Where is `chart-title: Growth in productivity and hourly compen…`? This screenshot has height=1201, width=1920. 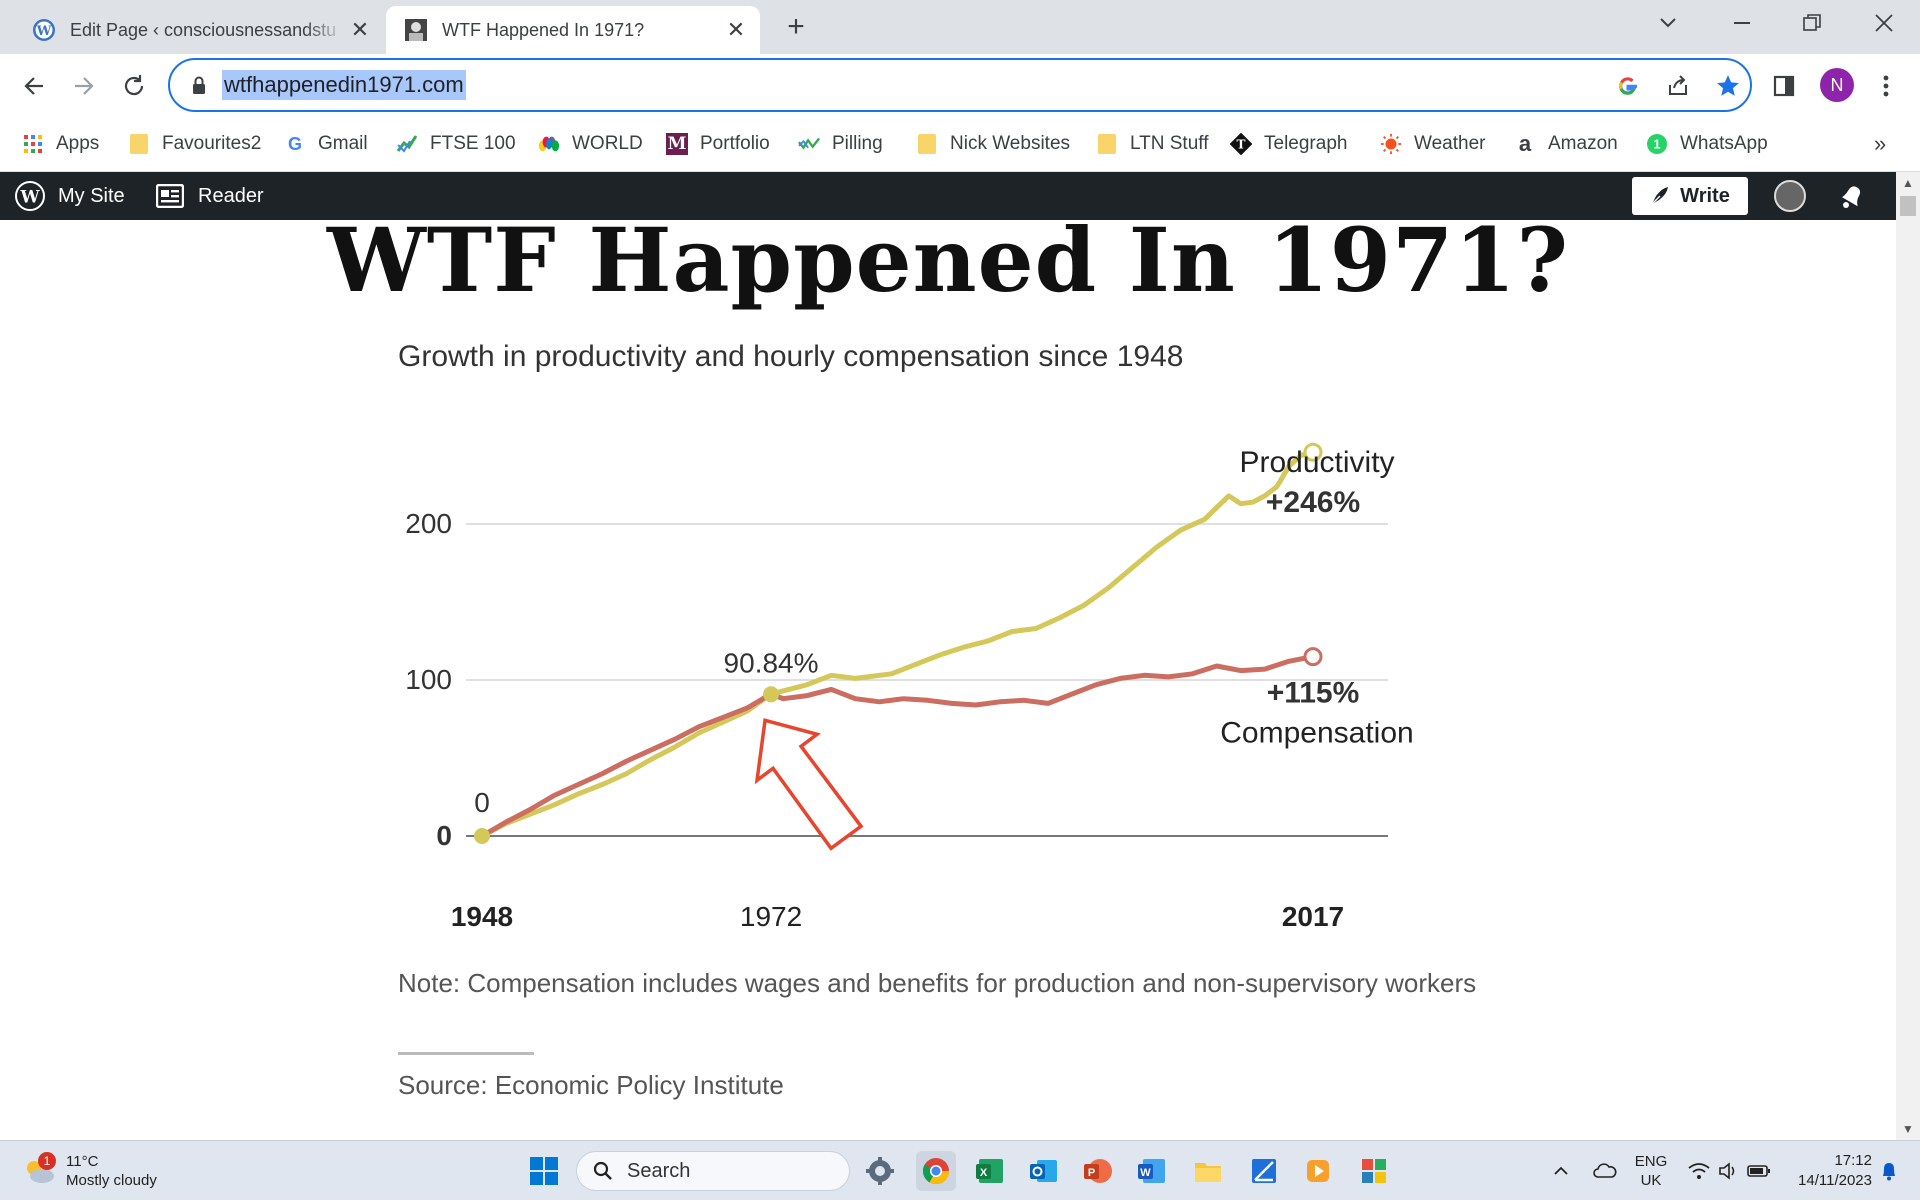 chart-title: Growth in productivity and hourly compen… is located at coordinates (791, 356).